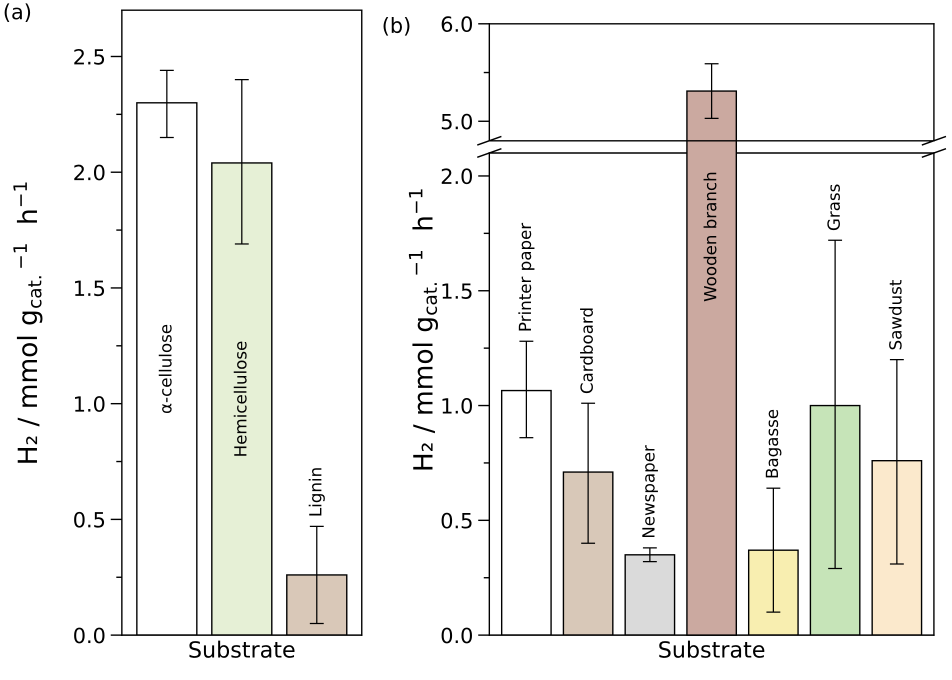 The height and width of the screenshot is (680, 952). What do you see at coordinates (710, 237) in the screenshot?
I see `x-tick-label: Wooden branch` at bounding box center [710, 237].